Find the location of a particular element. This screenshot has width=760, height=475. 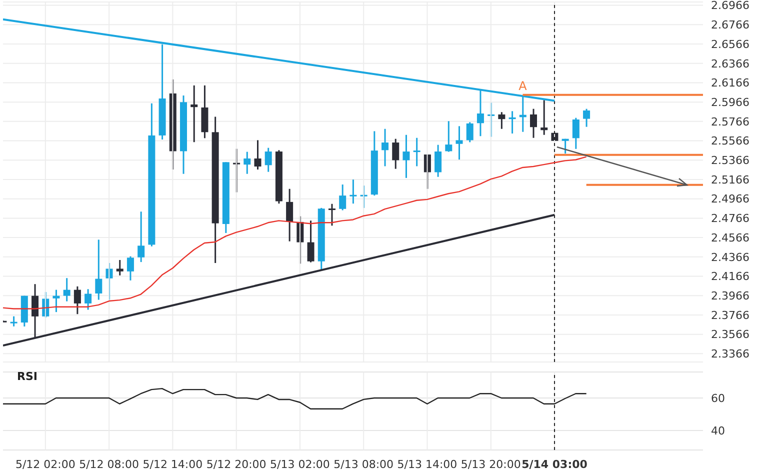

y-tick-label: 2.6766 is located at coordinates (730, 25).